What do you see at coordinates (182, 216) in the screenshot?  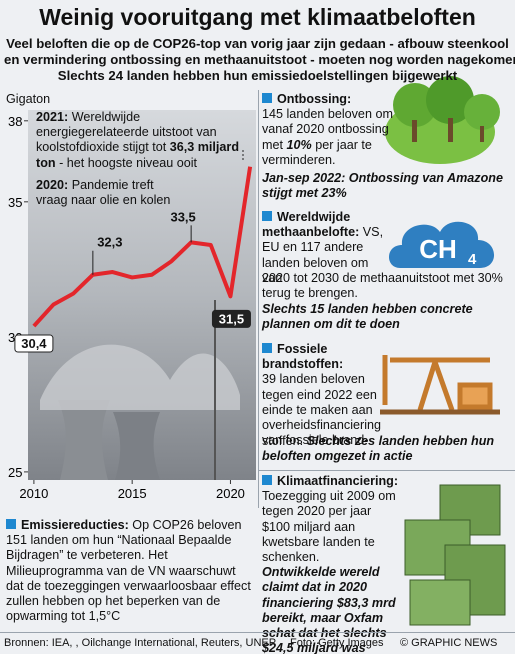 I see `value-label: 33,5` at bounding box center [182, 216].